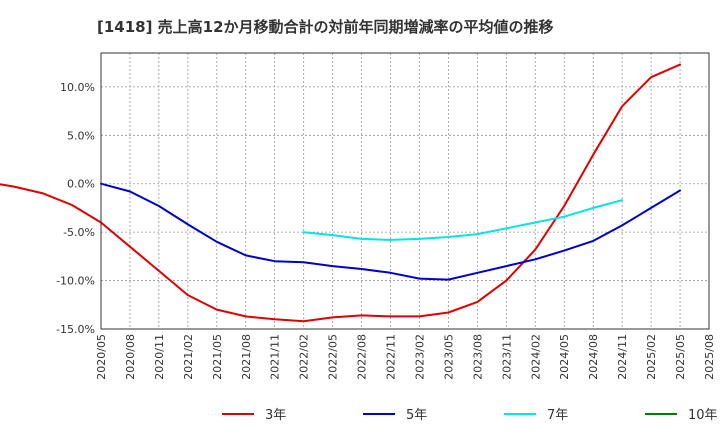 The image size is (720, 440). What do you see at coordinates (477, 357) in the screenshot?
I see `x-tick-label: 2023/08` at bounding box center [477, 357].